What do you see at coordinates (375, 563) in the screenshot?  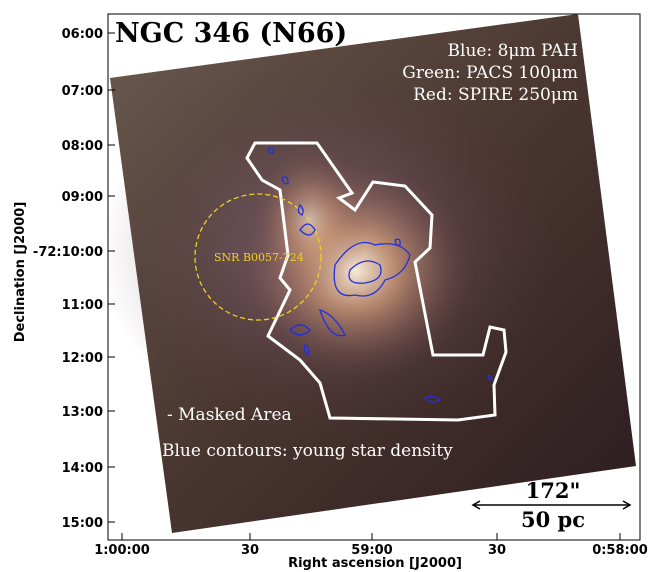 I see `x-axis-label: Right ascension [J2000]` at bounding box center [375, 563].